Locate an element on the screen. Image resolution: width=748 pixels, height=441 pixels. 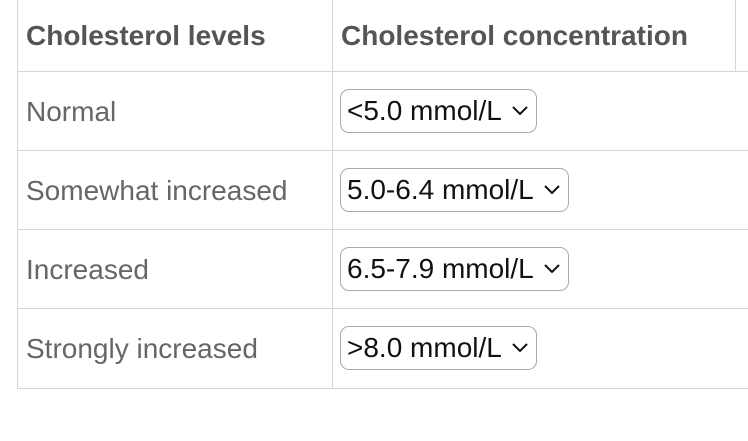
dropdown-value: <5.0 mmol/L is located at coordinates (424, 110).